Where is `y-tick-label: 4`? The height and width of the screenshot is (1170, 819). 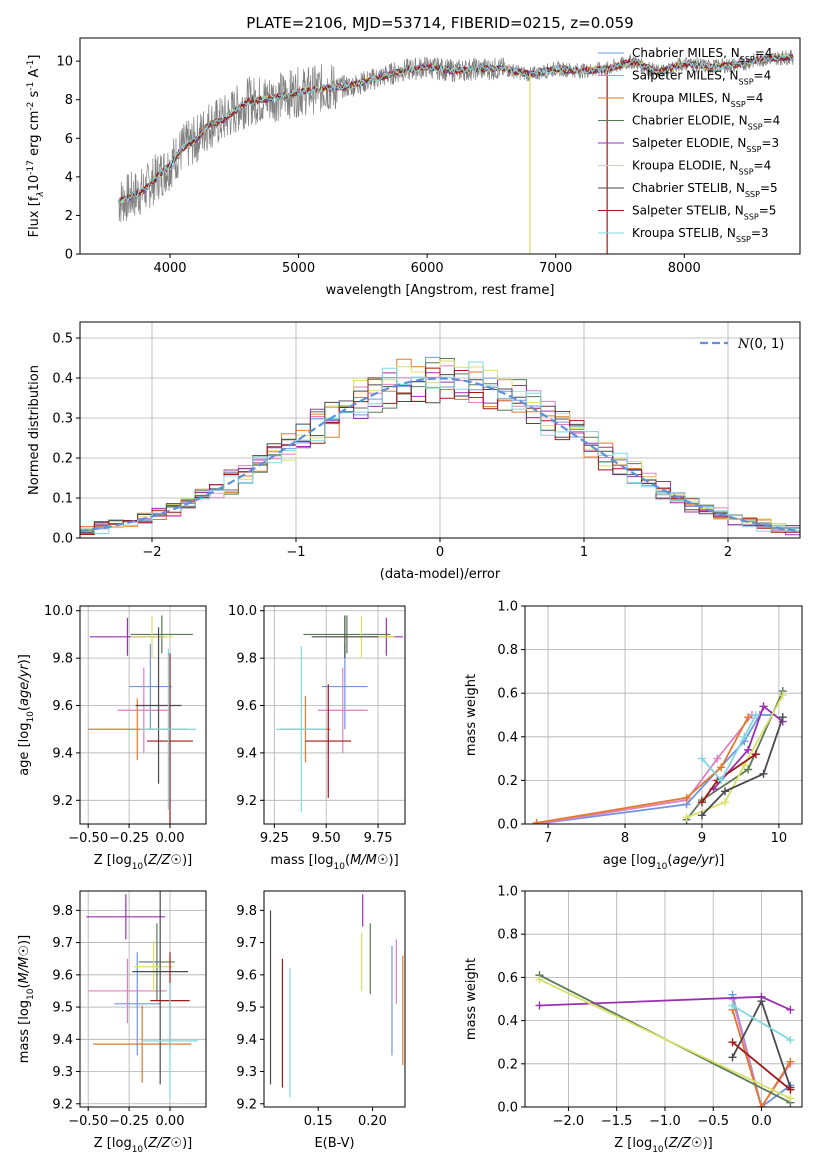
y-tick-label: 4 is located at coordinates (69, 177).